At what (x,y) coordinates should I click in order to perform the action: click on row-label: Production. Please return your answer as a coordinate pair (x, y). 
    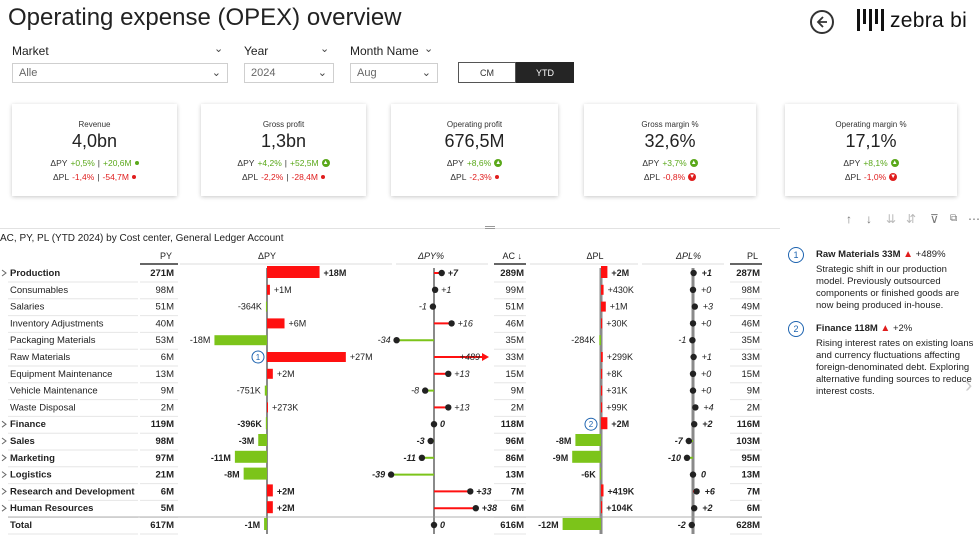
    Looking at the image, I should click on (35, 273).